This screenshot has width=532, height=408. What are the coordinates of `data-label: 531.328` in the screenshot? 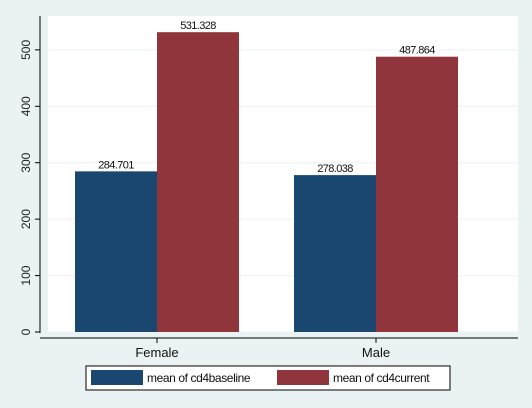 It's located at (198, 26).